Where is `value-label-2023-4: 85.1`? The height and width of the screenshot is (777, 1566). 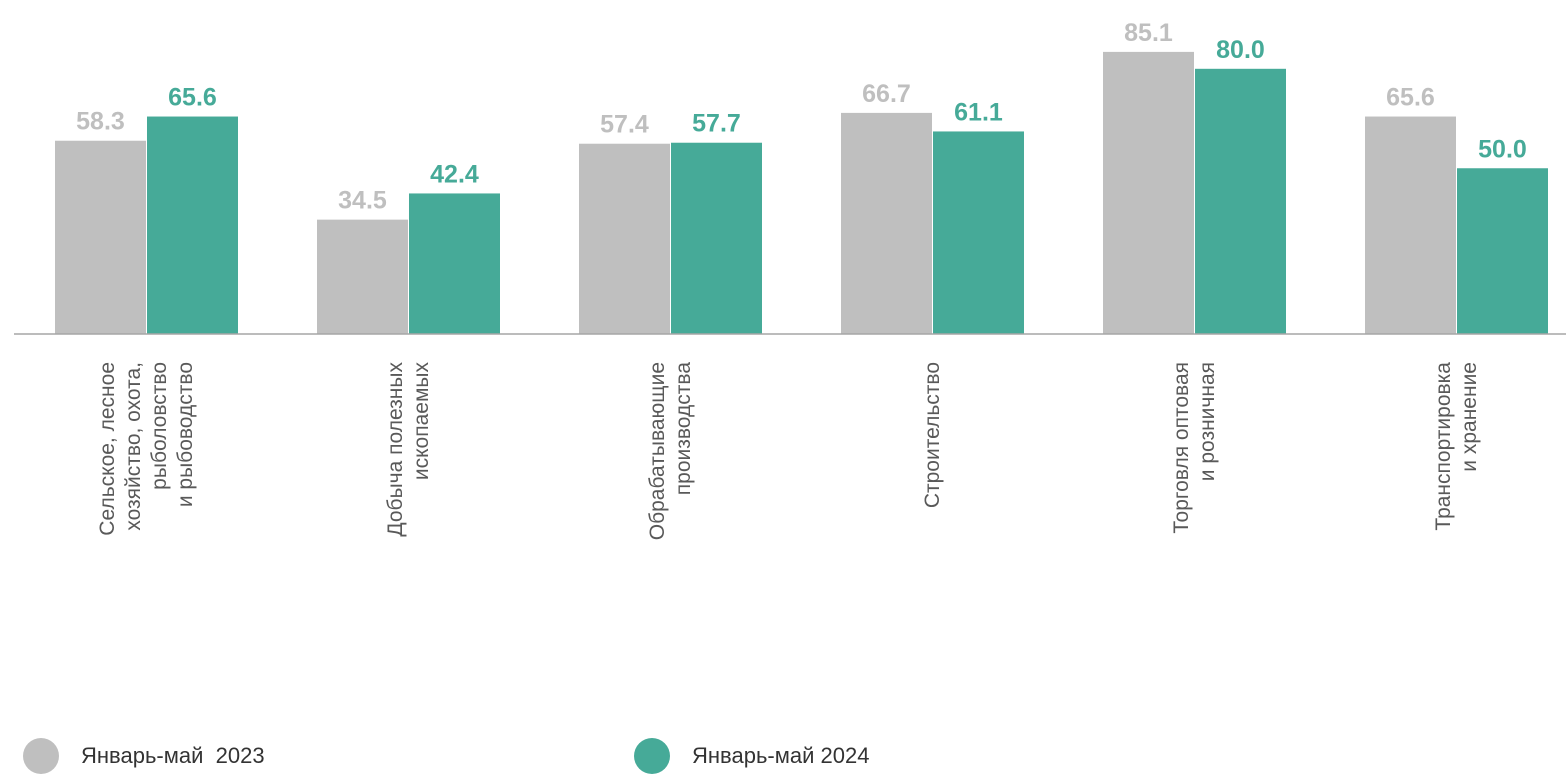 value-label-2023-4: 85.1 is located at coordinates (1148, 33).